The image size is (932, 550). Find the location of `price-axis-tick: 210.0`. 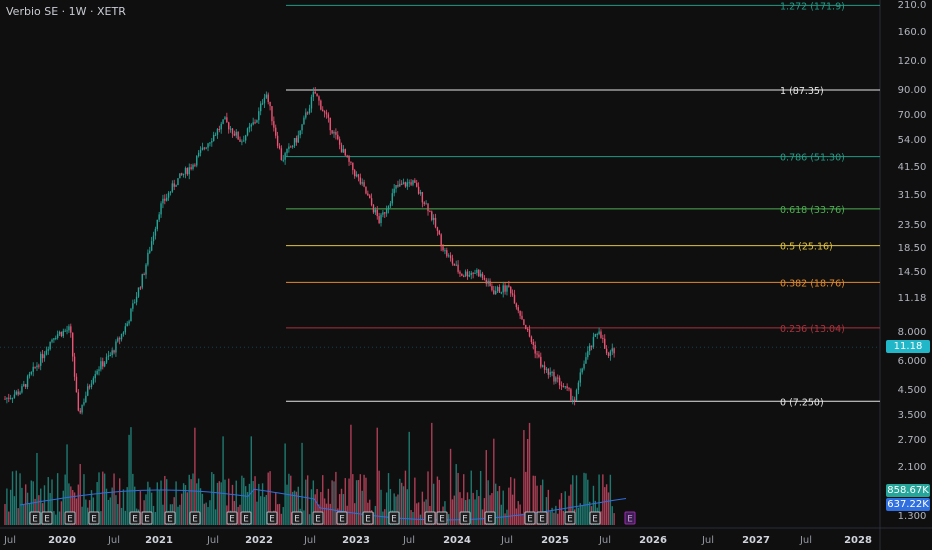

price-axis-tick: 210.0 is located at coordinates (912, 5).